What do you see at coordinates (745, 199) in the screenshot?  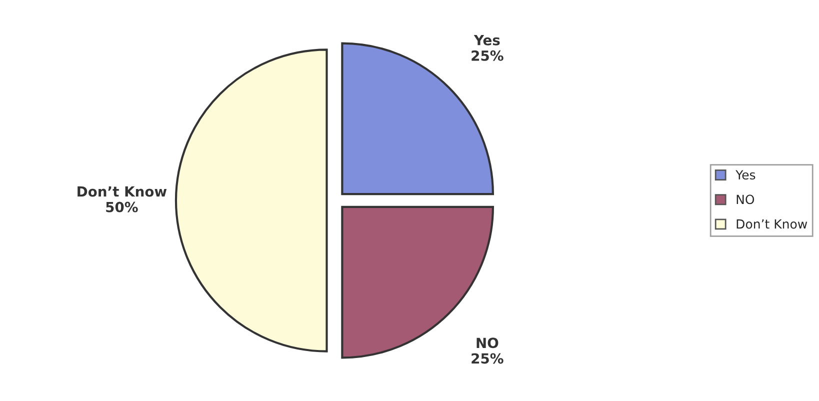 I see `legend-label: NO` at bounding box center [745, 199].